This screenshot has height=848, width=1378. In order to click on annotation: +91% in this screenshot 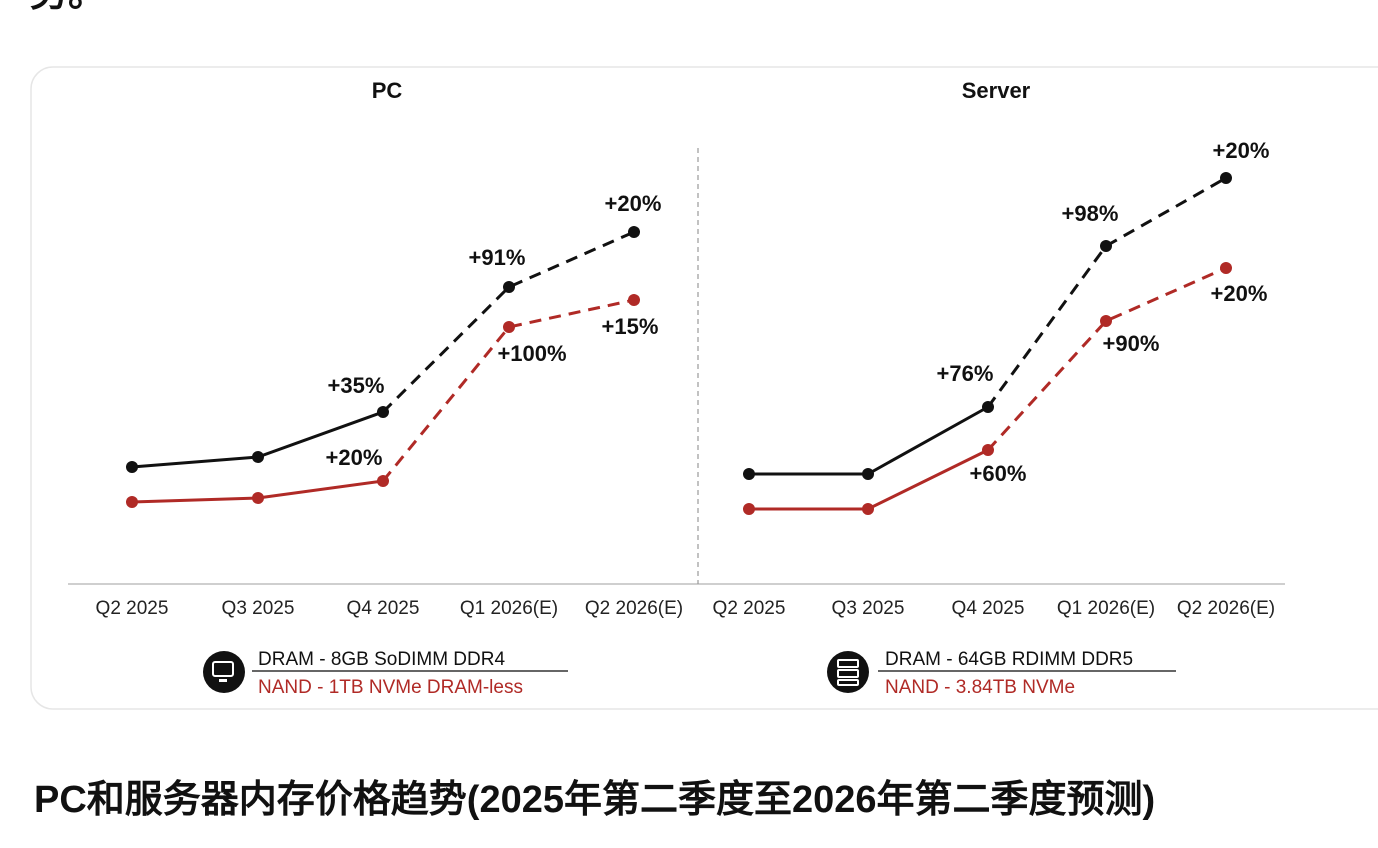, I will do `click(497, 257)`.